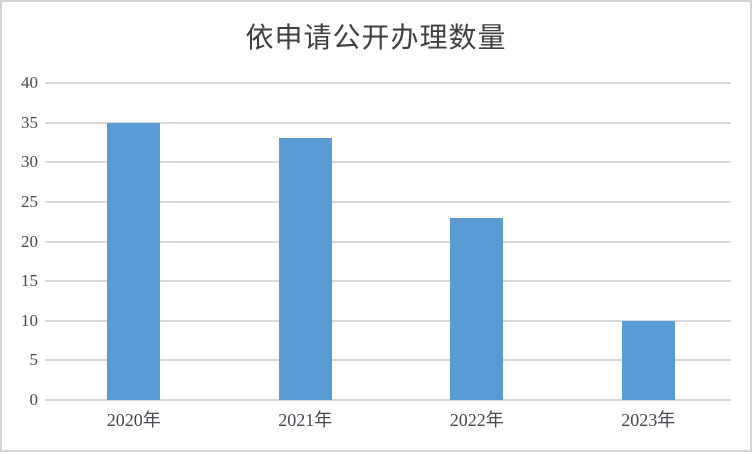 Image resolution: width=752 pixels, height=452 pixels. What do you see at coordinates (34, 360) in the screenshot?
I see `y-axis-tick-label: 5` at bounding box center [34, 360].